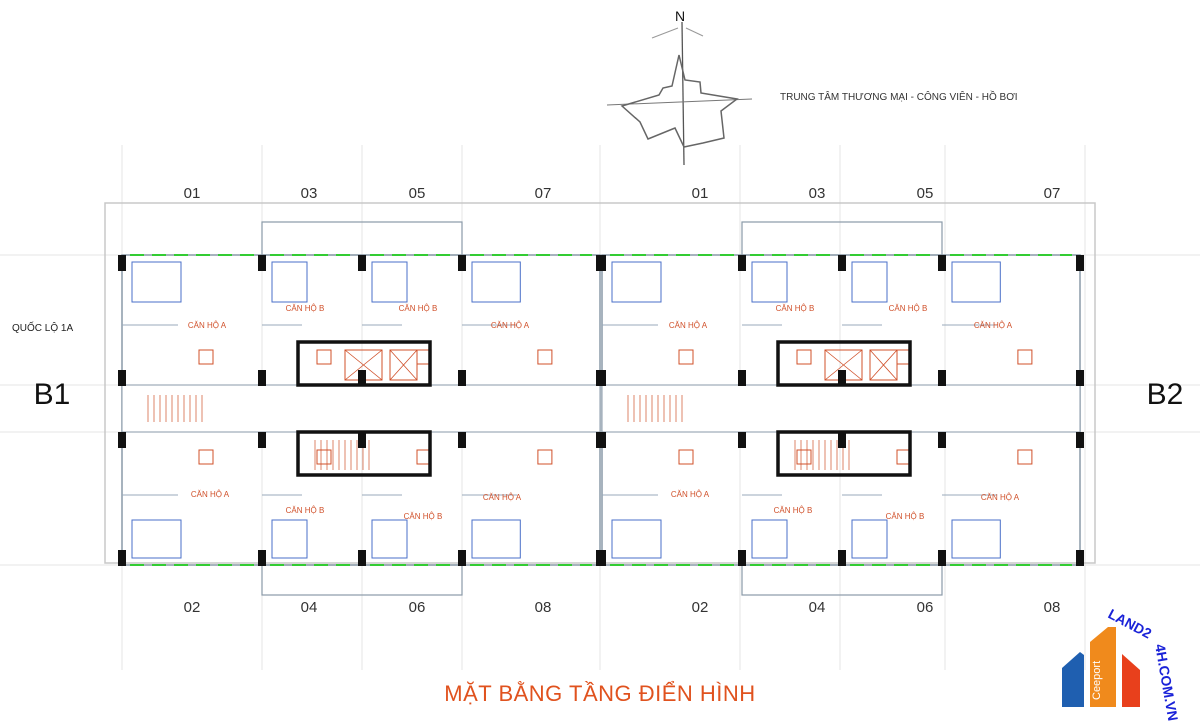  I want to click on logo-site: 4H.COM.VN, so click(1166, 682).